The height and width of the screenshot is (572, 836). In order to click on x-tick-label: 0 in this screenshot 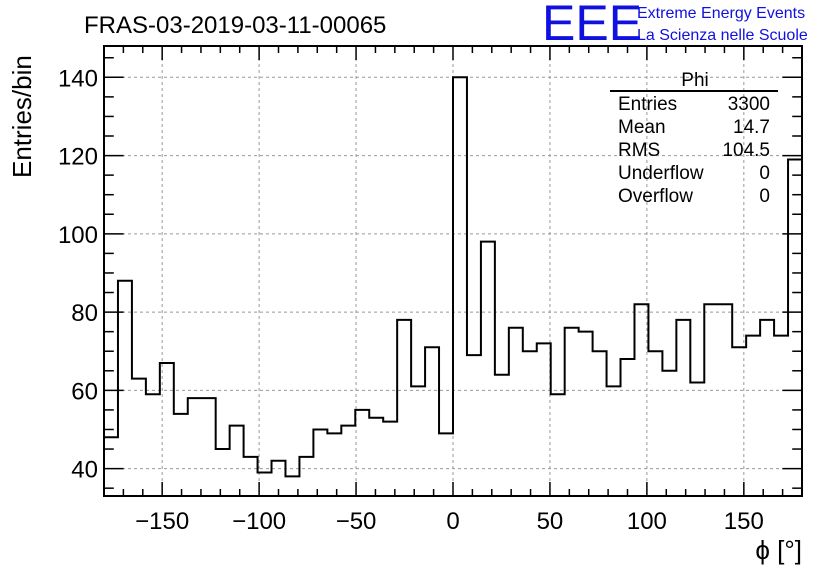, I will do `click(452, 521)`.